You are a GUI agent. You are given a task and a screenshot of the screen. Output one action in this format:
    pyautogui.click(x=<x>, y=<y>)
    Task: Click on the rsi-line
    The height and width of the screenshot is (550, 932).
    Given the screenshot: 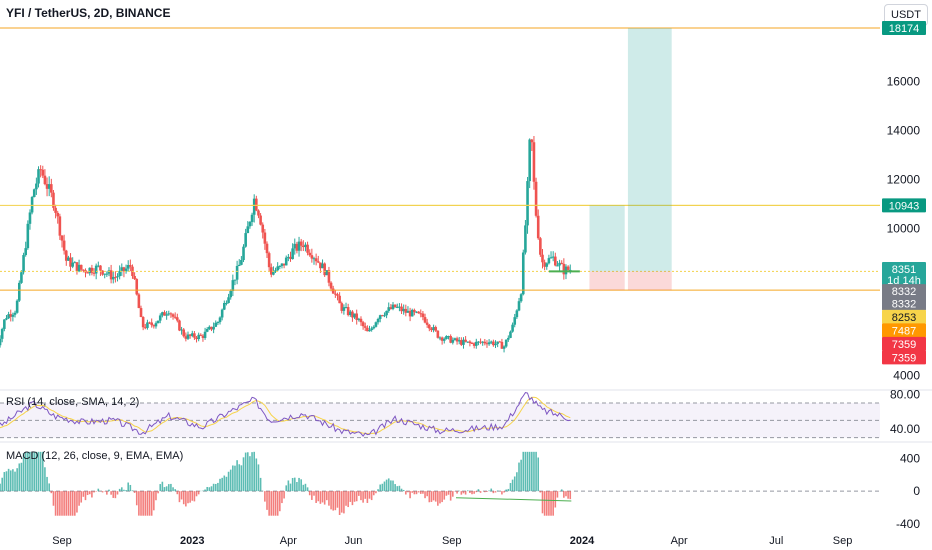 What is the action you would take?
    pyautogui.click(x=285, y=414)
    